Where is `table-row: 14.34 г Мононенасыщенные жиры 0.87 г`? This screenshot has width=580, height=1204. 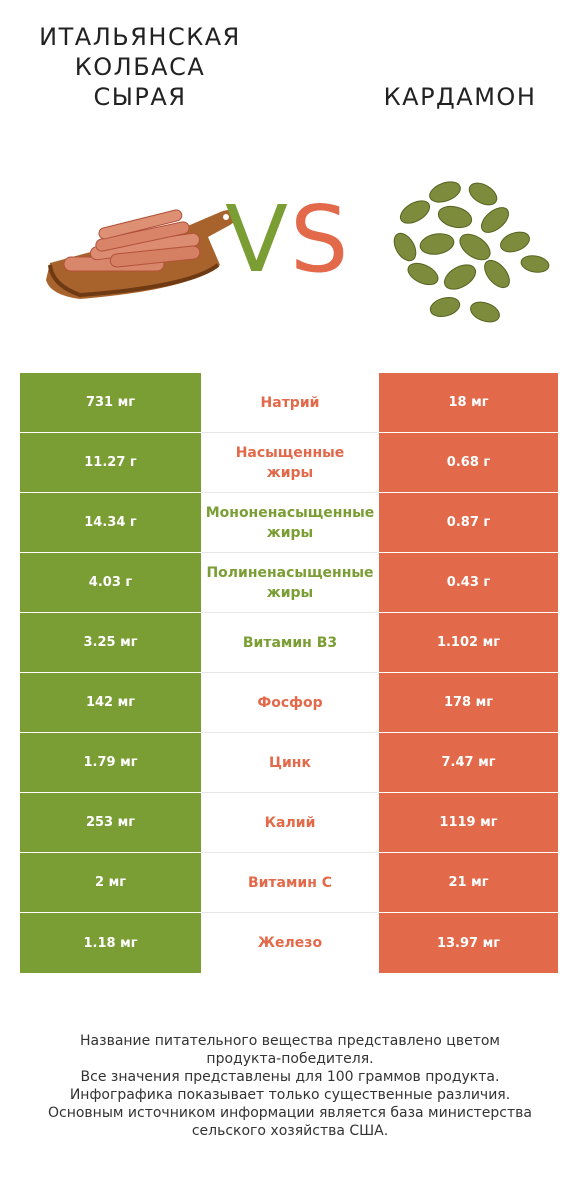 table-row: 14.34 г Мононенасыщенные жиры 0.87 г is located at coordinates (289, 523).